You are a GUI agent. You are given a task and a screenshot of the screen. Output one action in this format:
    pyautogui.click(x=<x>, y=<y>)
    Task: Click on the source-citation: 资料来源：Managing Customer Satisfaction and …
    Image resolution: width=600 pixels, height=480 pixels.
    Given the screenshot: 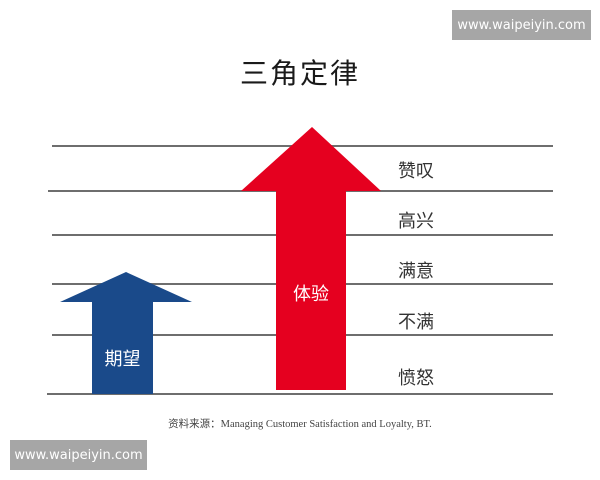 What is the action you would take?
    pyautogui.click(x=300, y=424)
    